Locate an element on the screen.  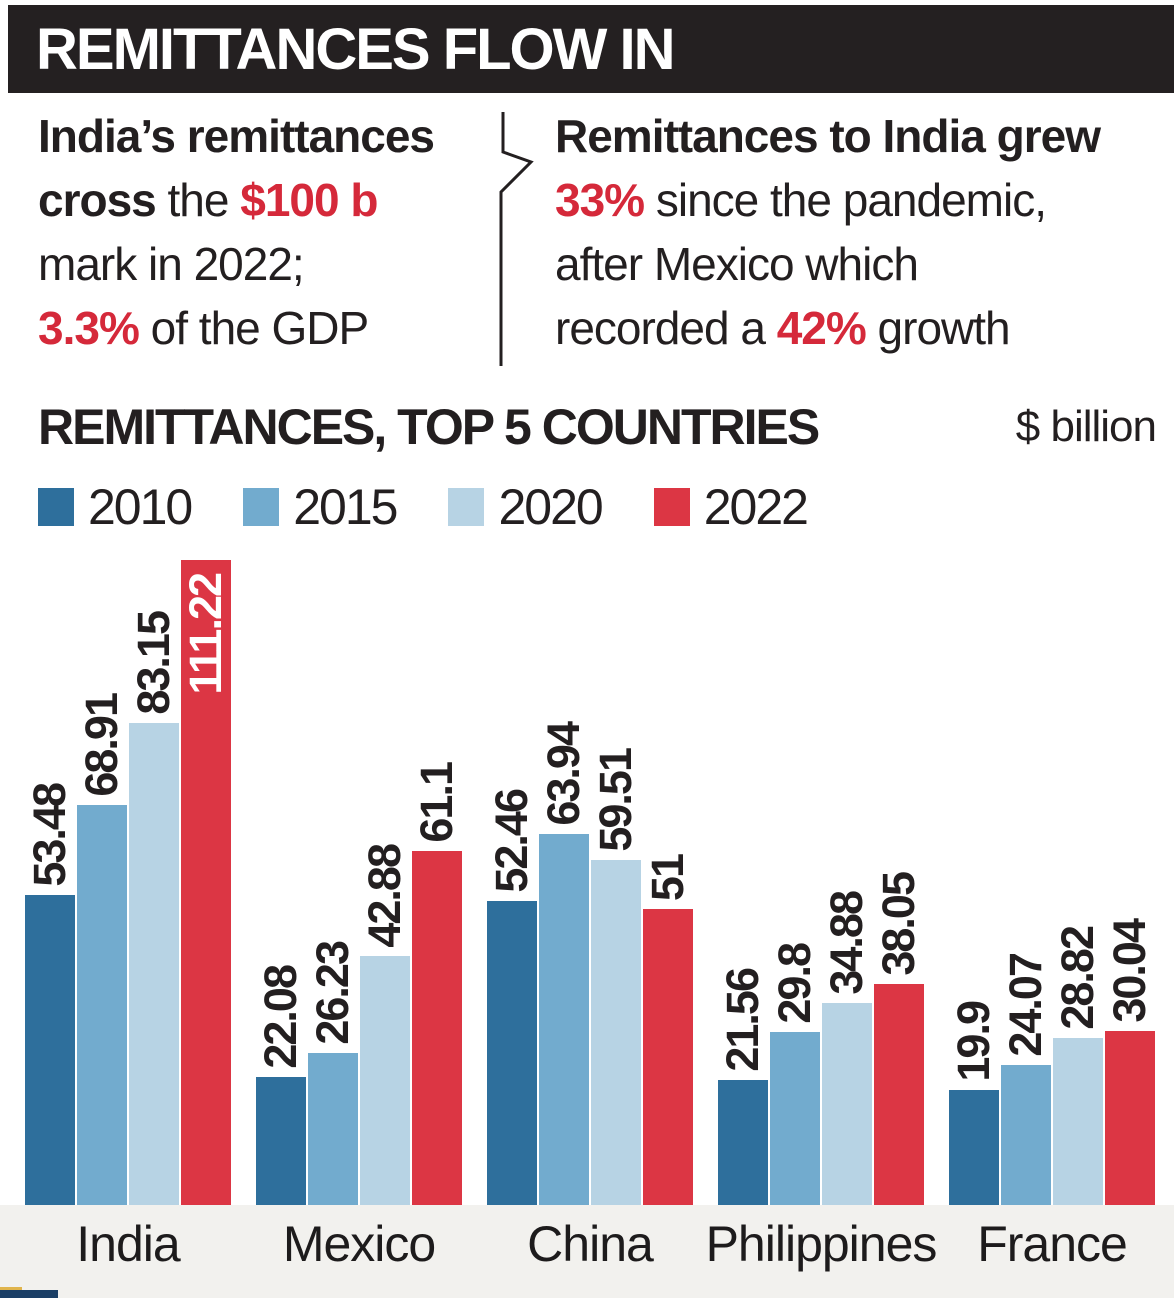
bar-cell: 51 is located at coordinates (667, 880).